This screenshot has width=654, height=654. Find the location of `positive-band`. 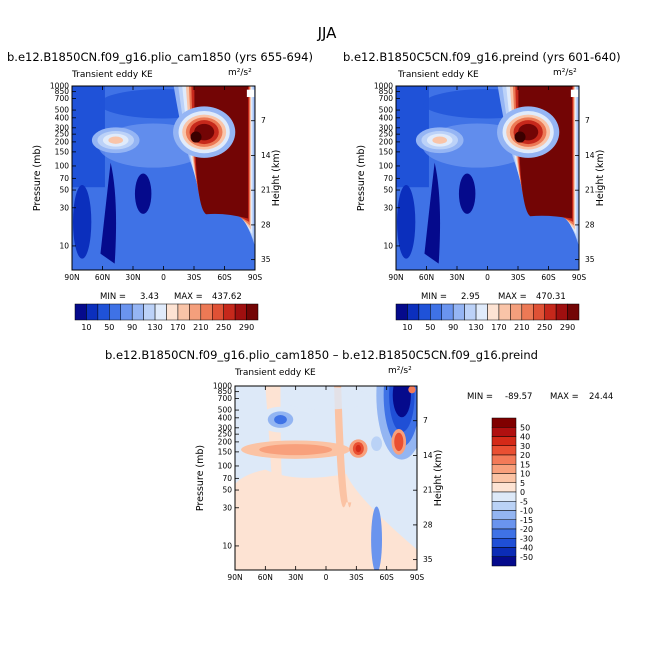

positive-band is located at coordinates (296, 450).